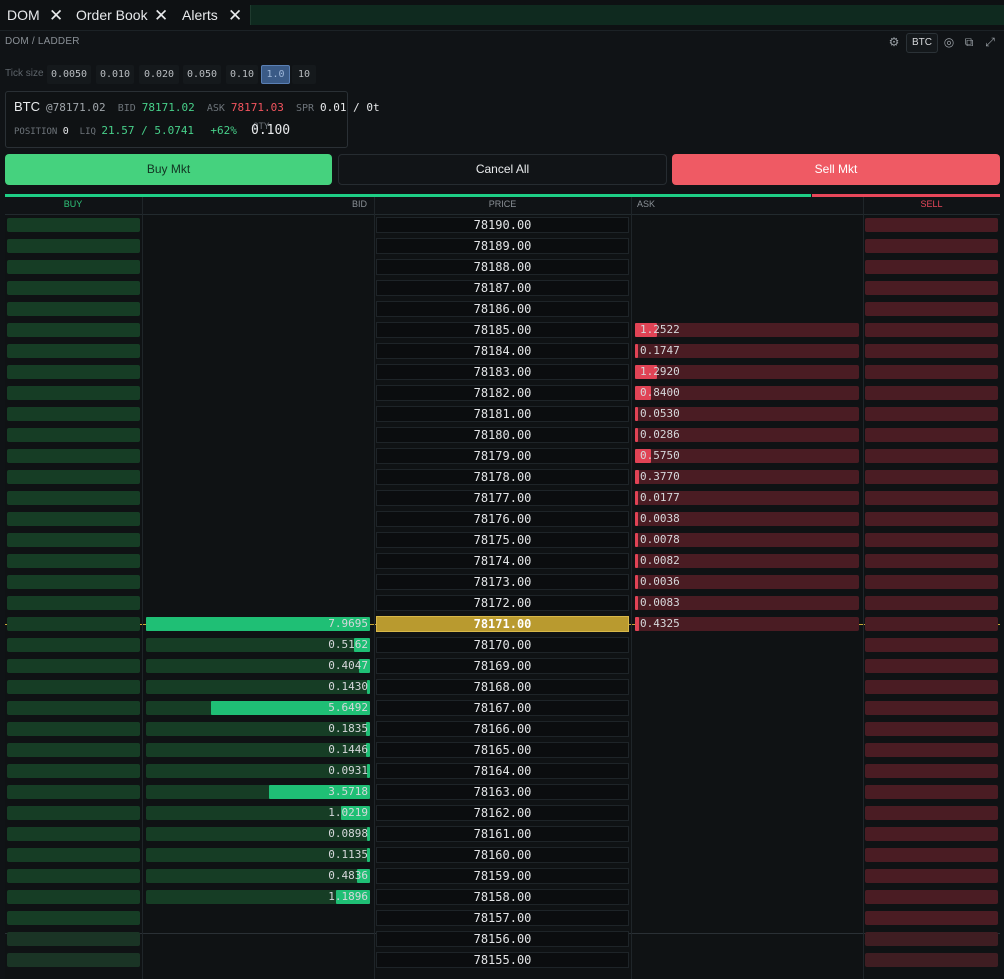 Image resolution: width=1004 pixels, height=979 pixels. What do you see at coordinates (502, 414) in the screenshot?
I see `price-cell: 78181.00` at bounding box center [502, 414].